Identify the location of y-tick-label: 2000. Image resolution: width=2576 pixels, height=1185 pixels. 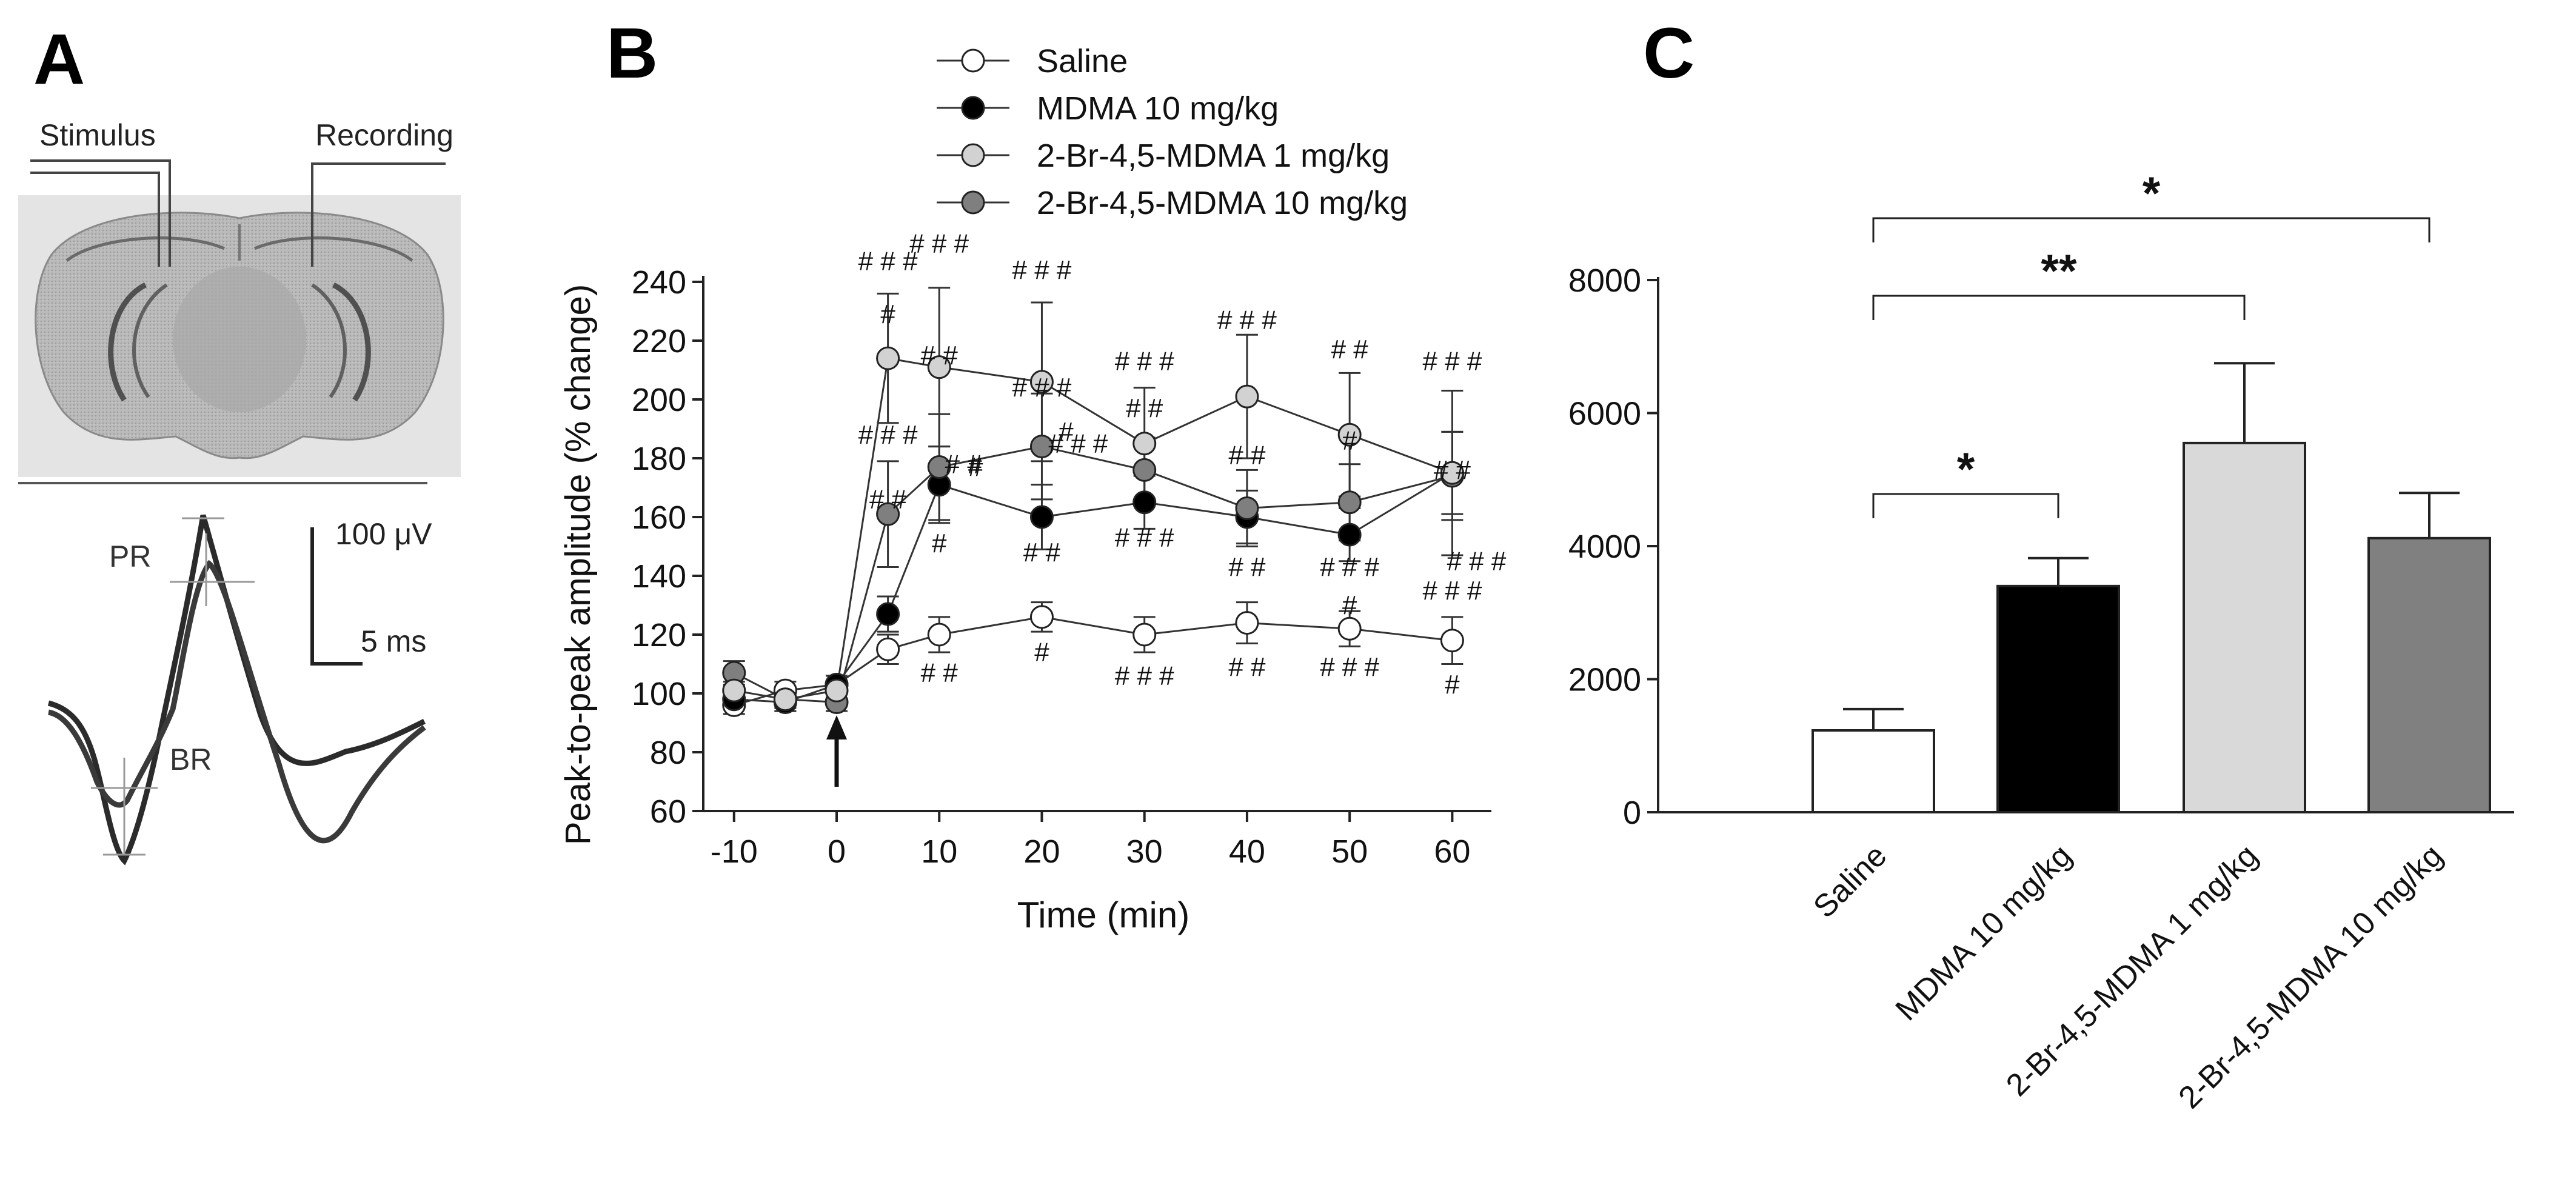
(1604, 680).